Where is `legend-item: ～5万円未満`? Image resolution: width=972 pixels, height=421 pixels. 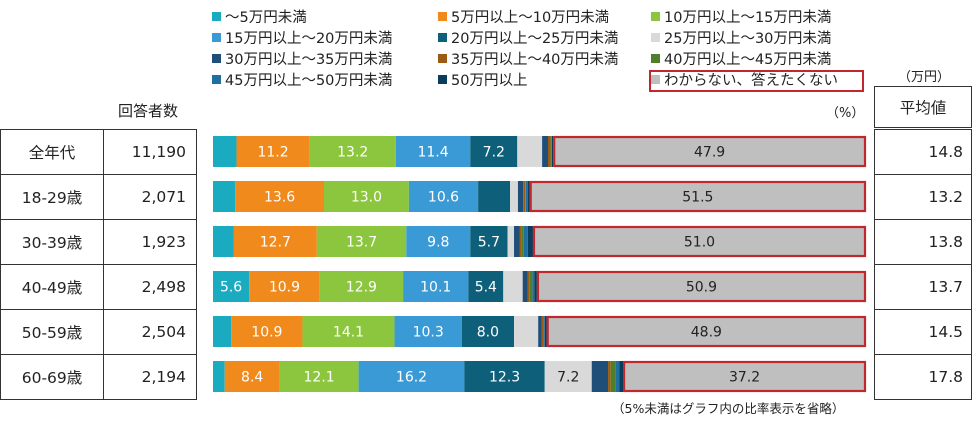 legend-item: ～5万円未満 is located at coordinates (259, 18).